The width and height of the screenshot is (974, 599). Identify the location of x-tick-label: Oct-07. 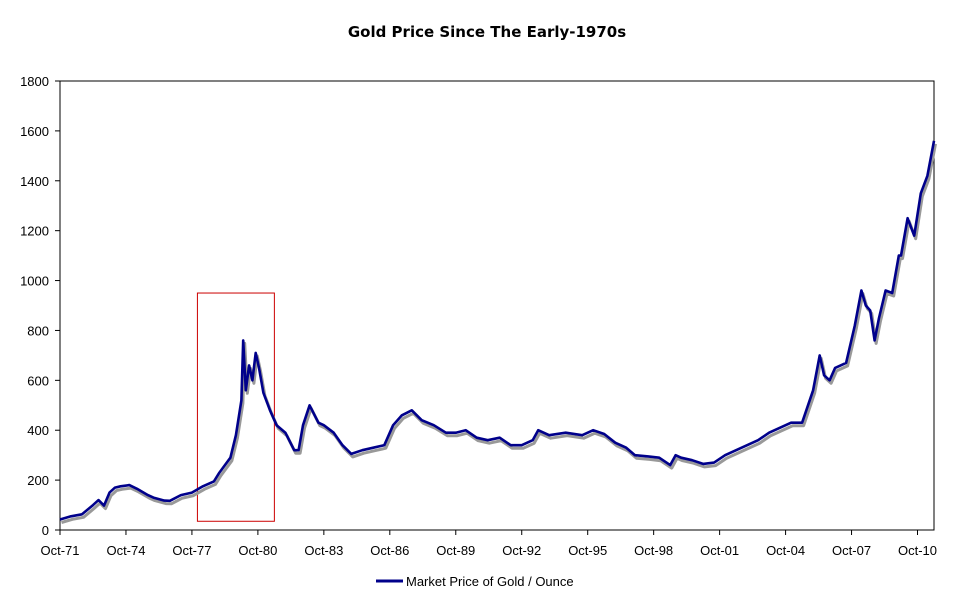
(851, 550).